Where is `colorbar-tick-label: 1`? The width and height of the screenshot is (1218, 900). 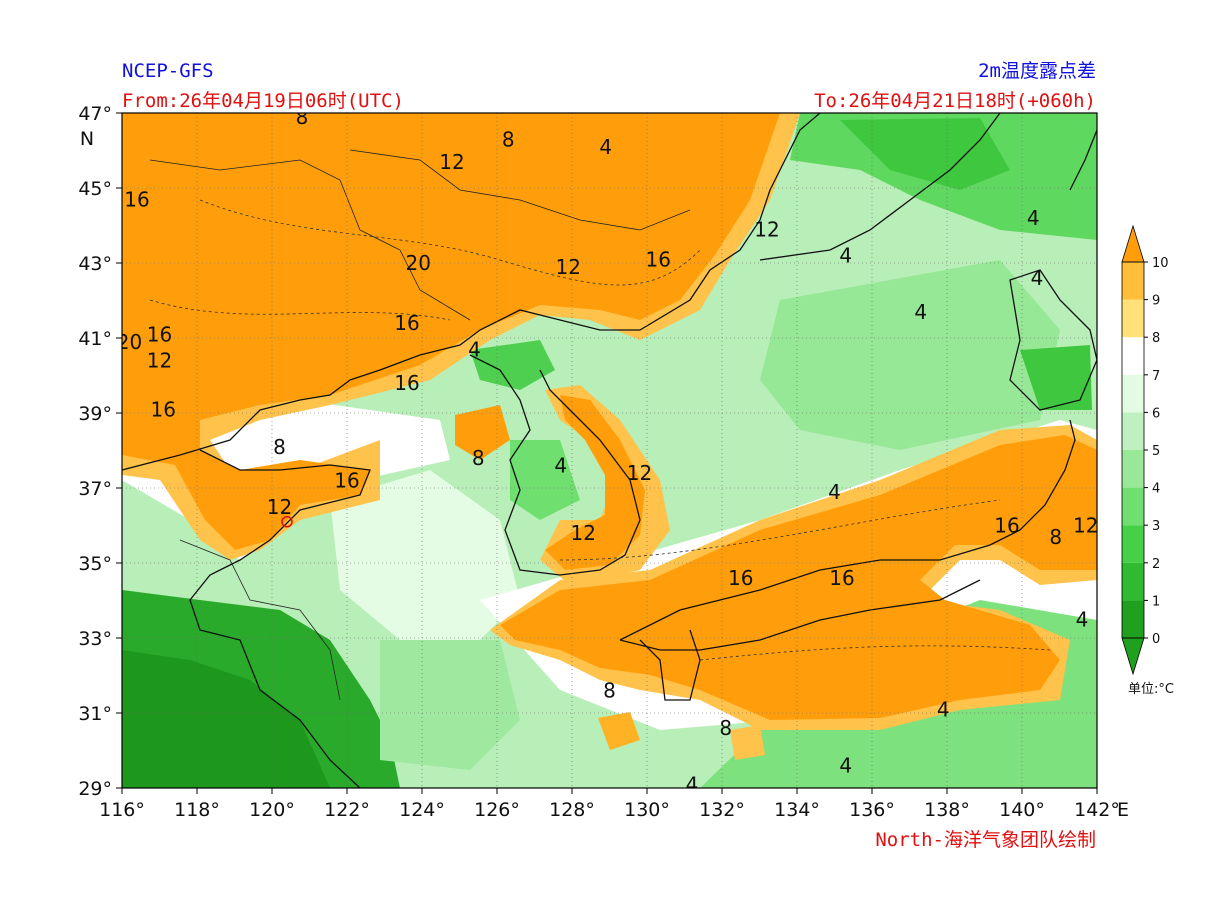 colorbar-tick-label: 1 is located at coordinates (1156, 601).